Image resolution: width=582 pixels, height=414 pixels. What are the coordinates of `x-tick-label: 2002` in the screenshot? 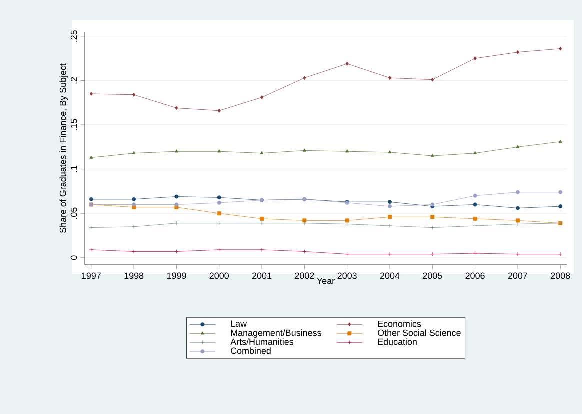 It's located at (304, 276).